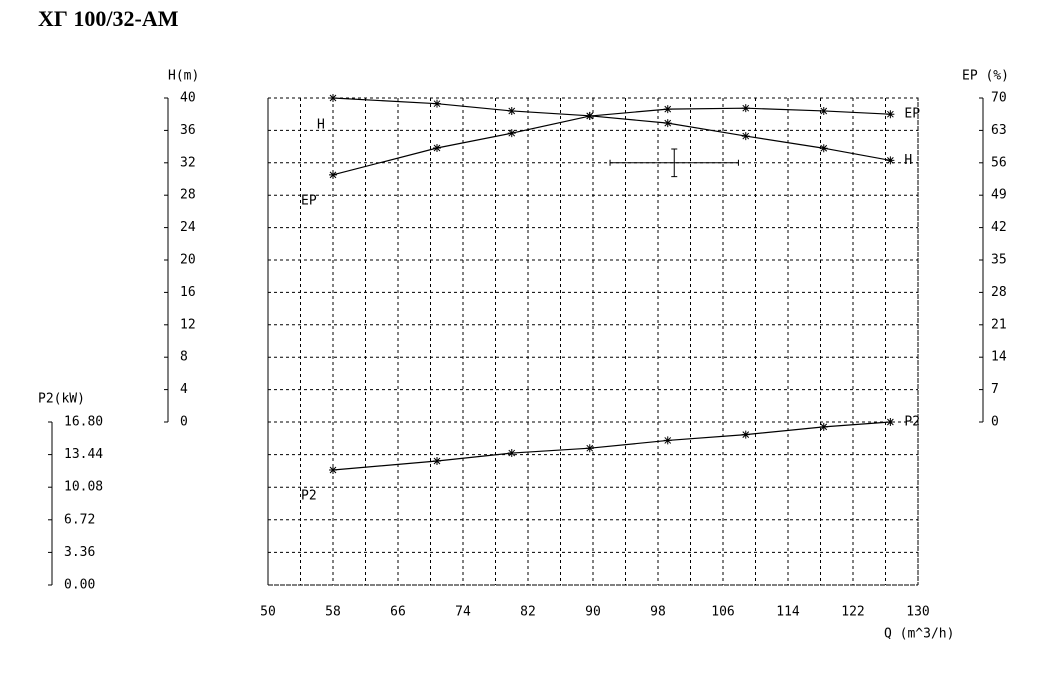 The image size is (1045, 696). I want to click on x-axis-title: Q (m^3/h), so click(919, 634).